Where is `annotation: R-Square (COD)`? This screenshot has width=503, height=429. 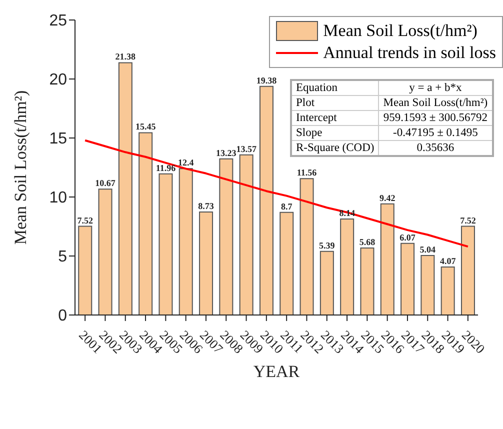
annotation: R-Square (COD) is located at coordinates (335, 148).